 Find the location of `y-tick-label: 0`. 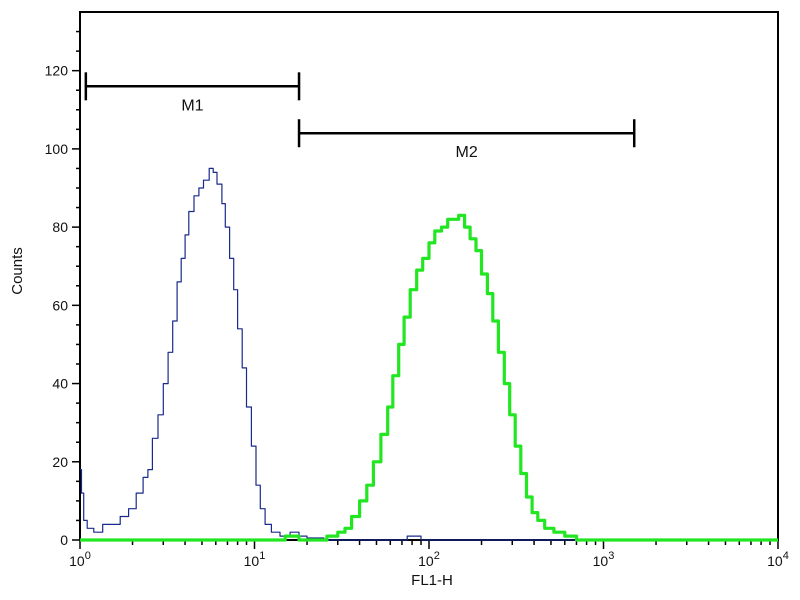

y-tick-label: 0 is located at coordinates (64, 540).